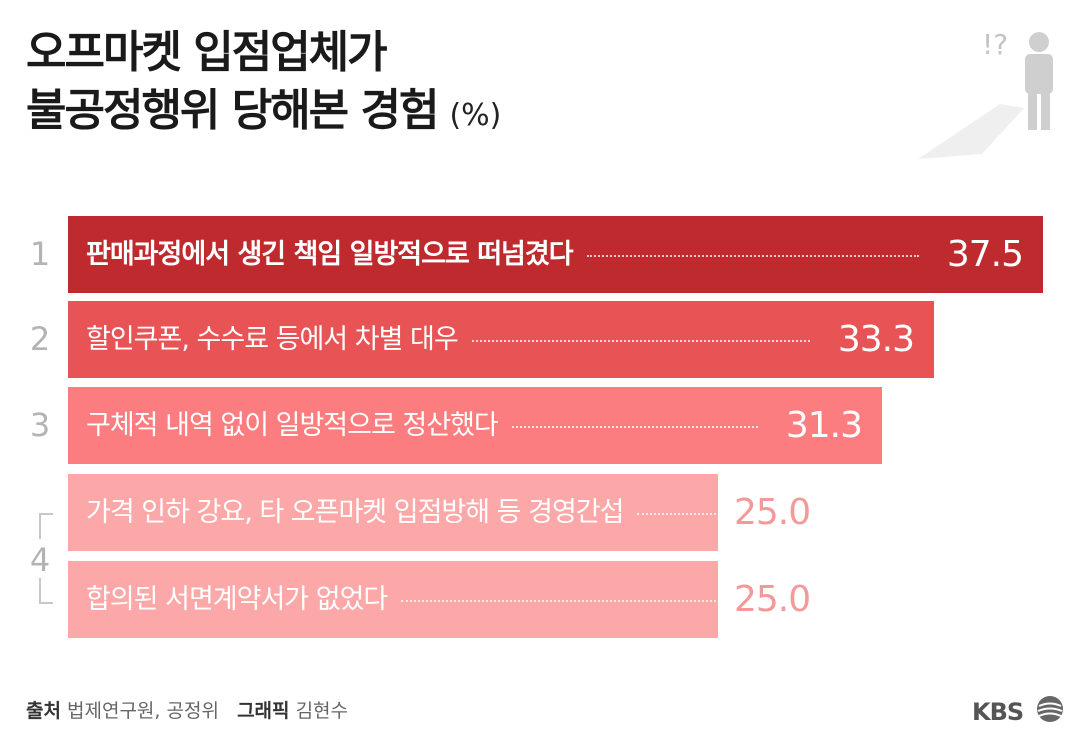 This screenshot has width=1080, height=746. I want to click on bar-label-3: 구체적 내역 없이 일방적으로 정산했다, so click(292, 425).